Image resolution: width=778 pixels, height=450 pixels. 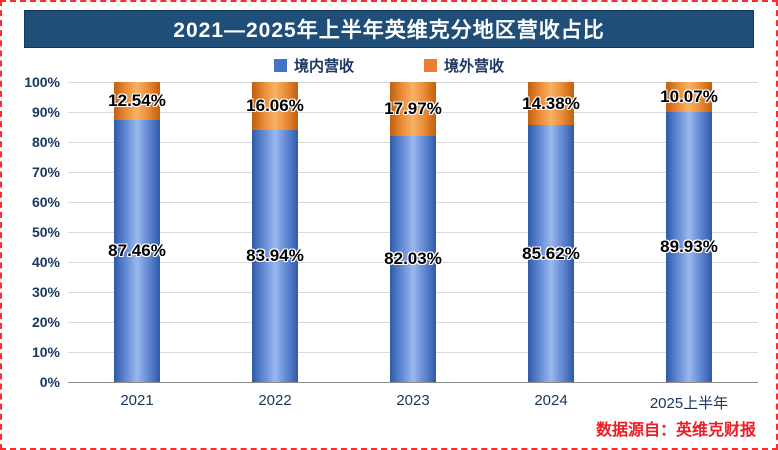 I want to click on legend-item-domestic: 境内营收, so click(x=313, y=65).